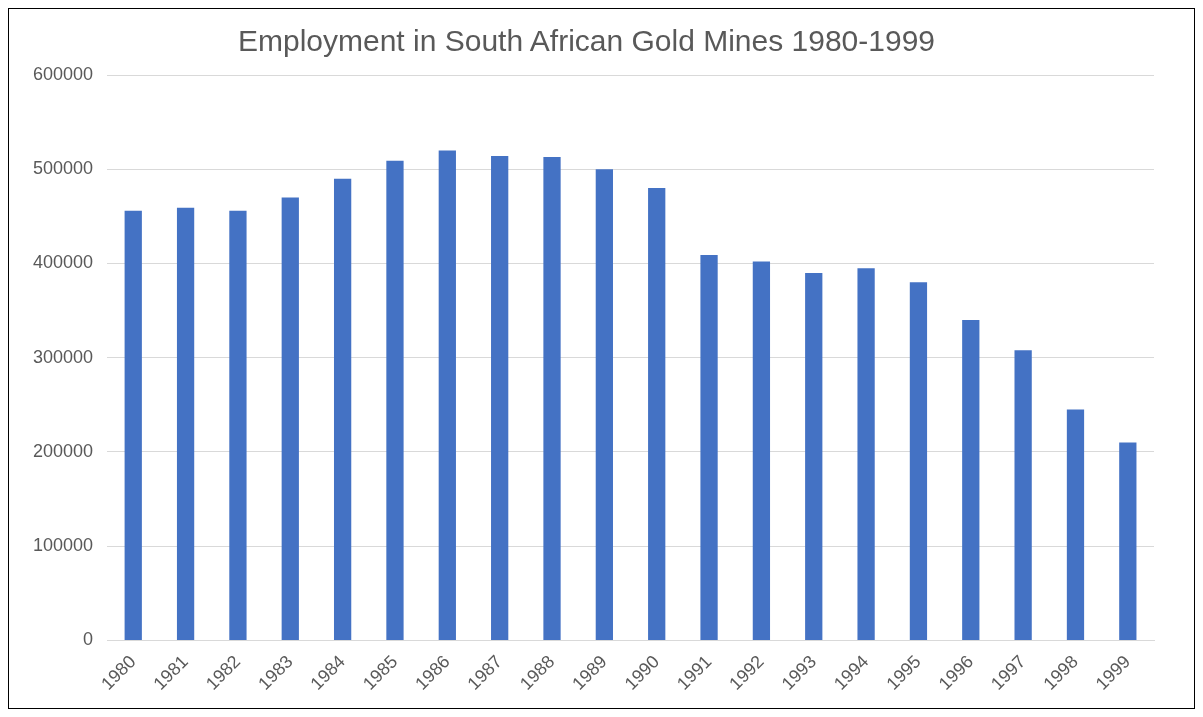 The height and width of the screenshot is (717, 1203). What do you see at coordinates (63, 262) in the screenshot?
I see `y-tick-label: 400000` at bounding box center [63, 262].